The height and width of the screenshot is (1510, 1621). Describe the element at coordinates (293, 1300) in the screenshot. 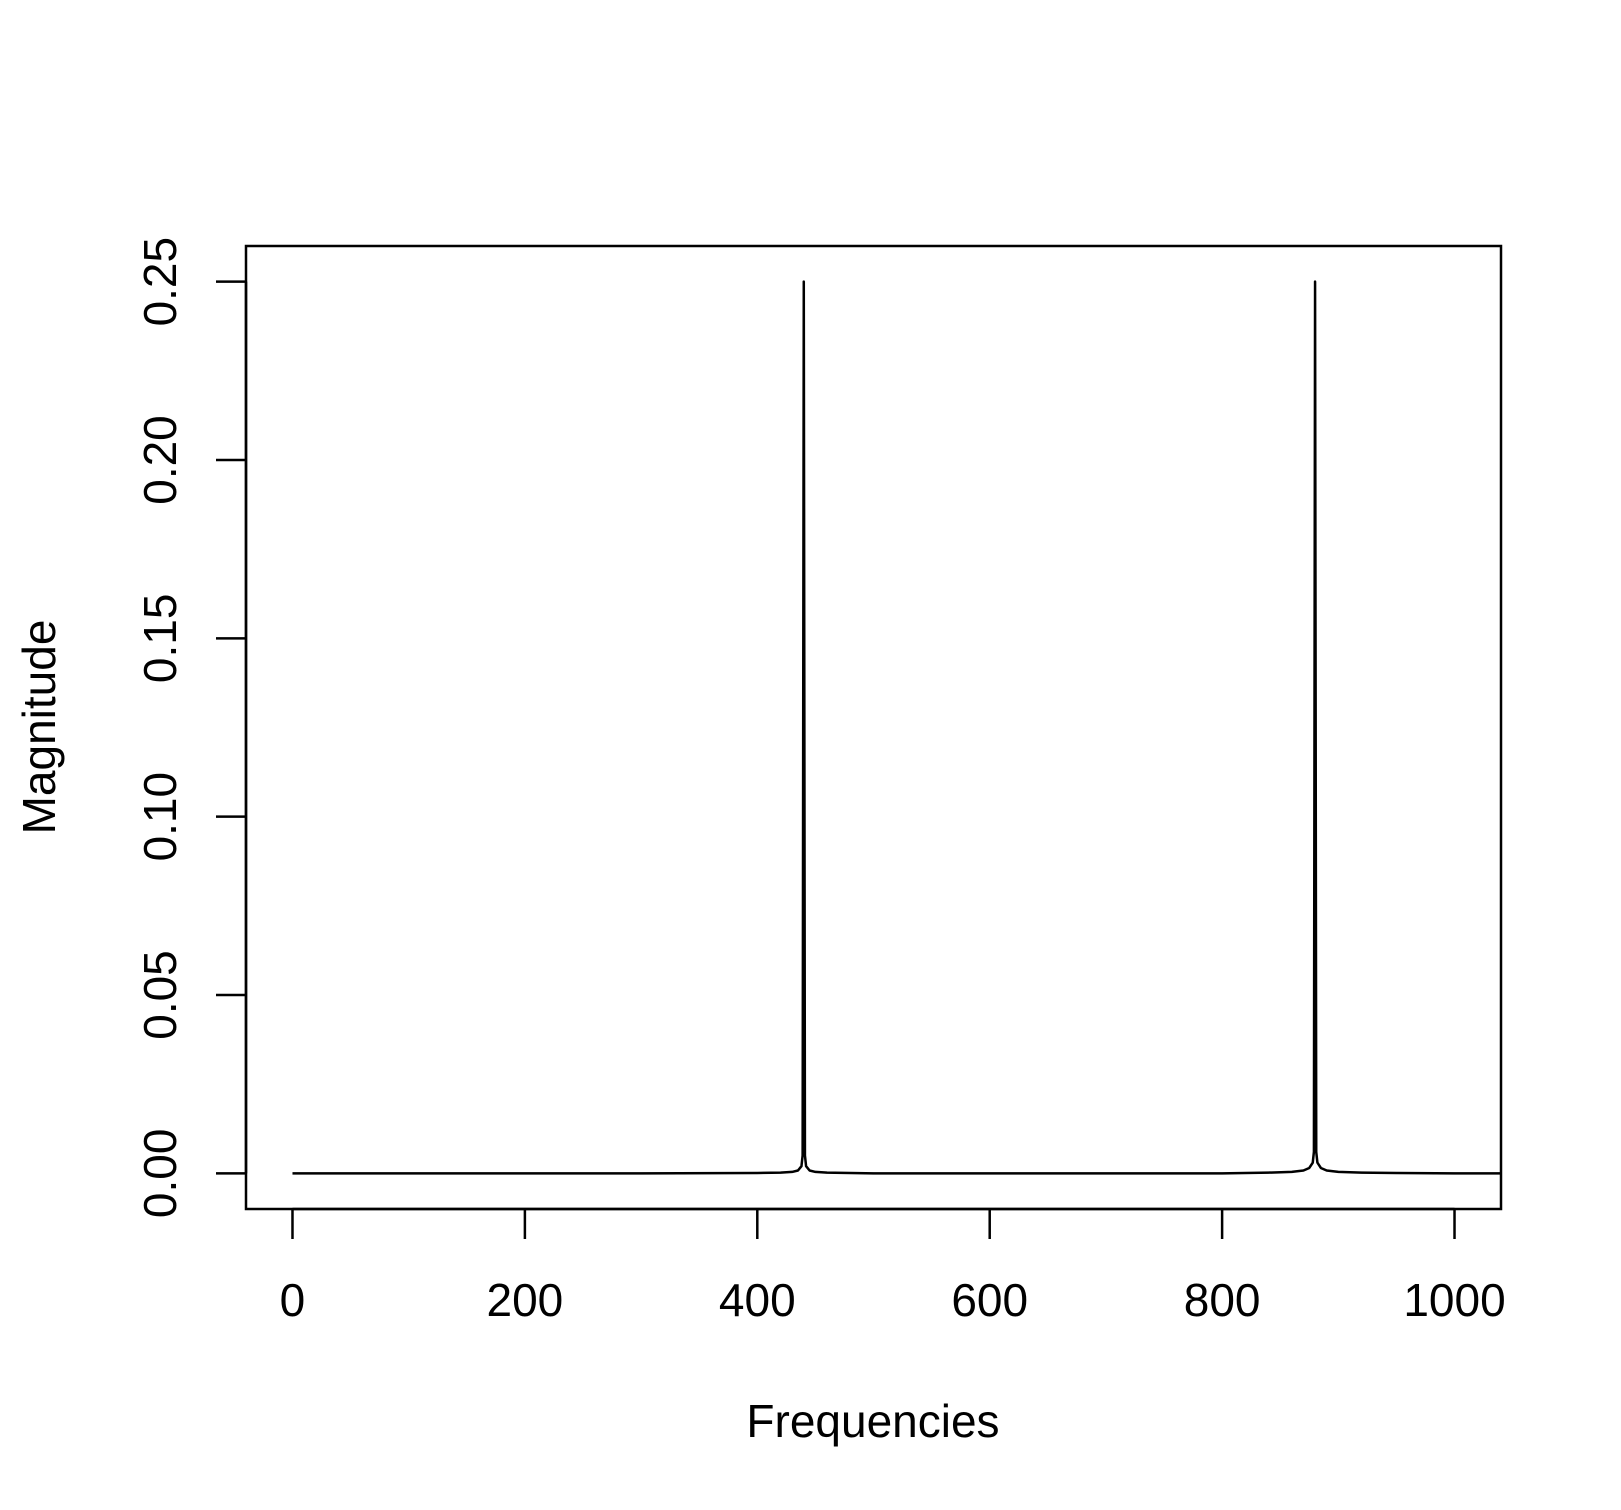

I see `x-tick-label: 0` at that location.